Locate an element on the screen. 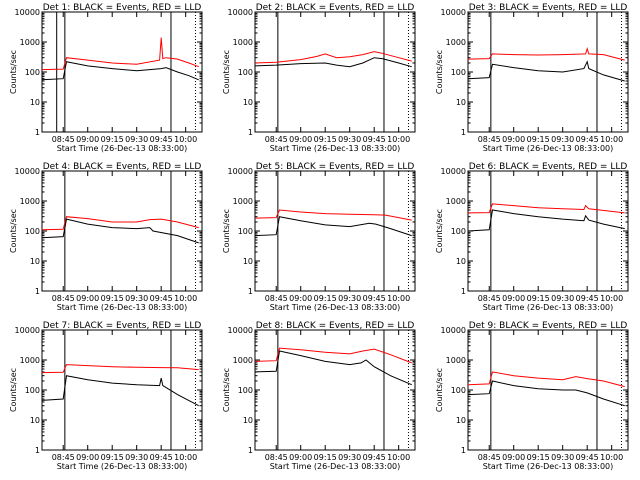  chart-title: Det 4: BLACK = Events, RED = LLD is located at coordinates (122, 167).